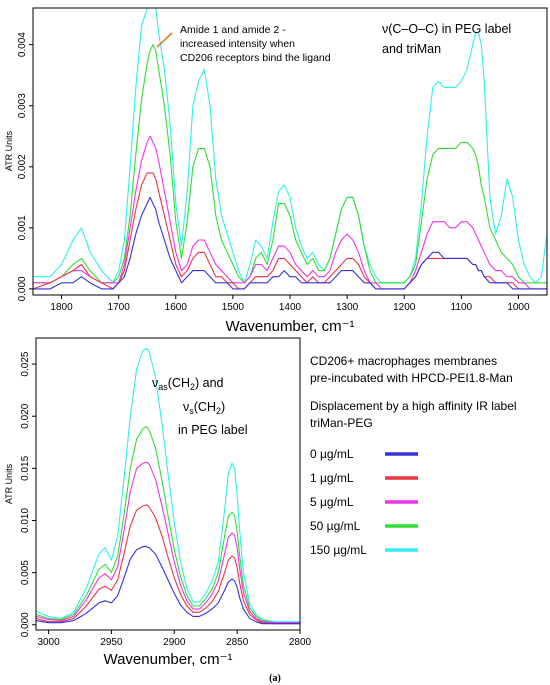 This screenshot has height=685, width=550. Describe the element at coordinates (9, 150) in the screenshot. I see `top-y-axis-label: ATR Units` at that location.